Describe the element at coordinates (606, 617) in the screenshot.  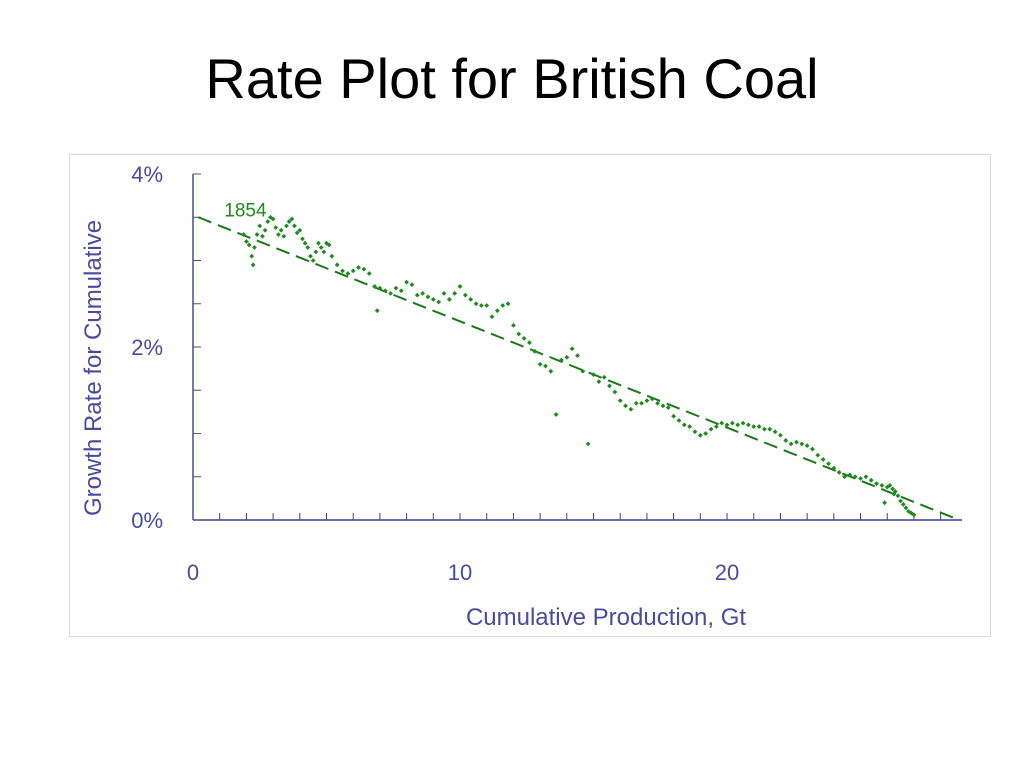
I see `x-axis-title: Cumulative Production, Gt` at that location.